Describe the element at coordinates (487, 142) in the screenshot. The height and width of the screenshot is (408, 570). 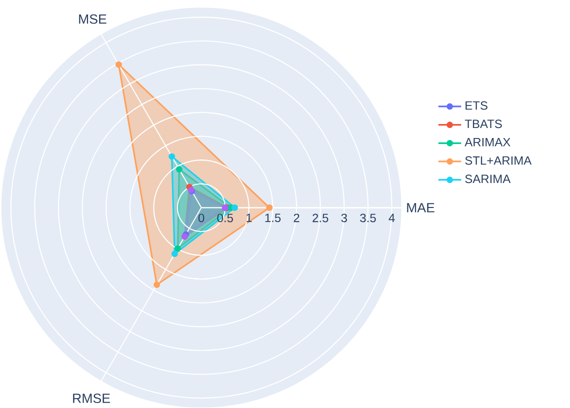
I see `legend-label: ARIMAX` at that location.